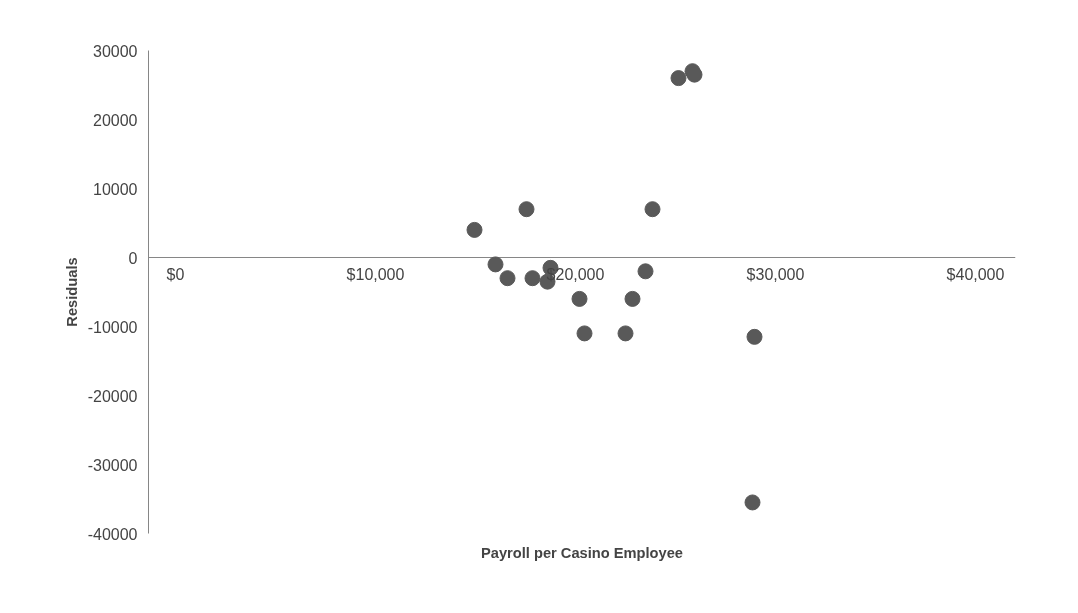 This screenshot has width=1078, height=613. Describe the element at coordinates (112, 327) in the screenshot. I see `y-tick-label: -10000` at that location.